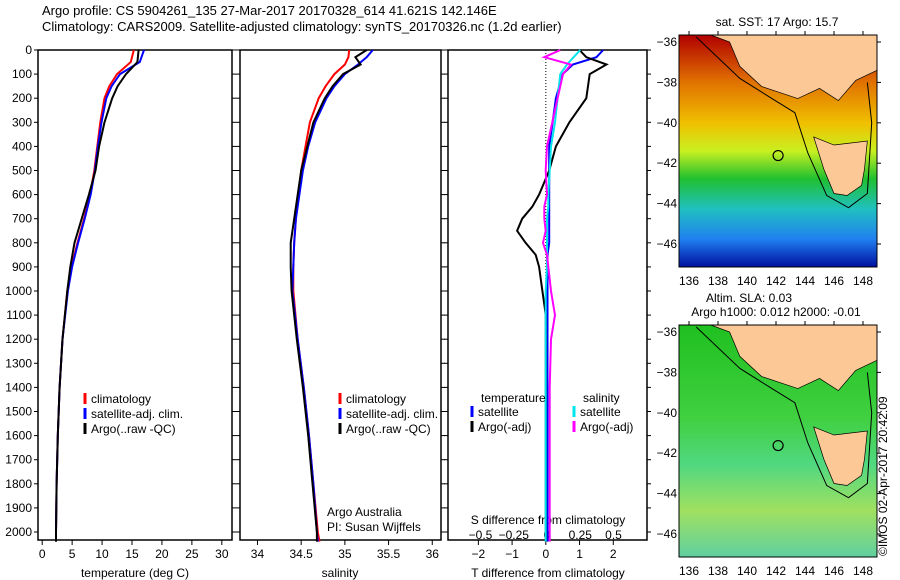 This screenshot has width=900, height=580. What do you see at coordinates (392, 414) in the screenshot?
I see `salinity-legend-label: satellite-adj. clim.` at bounding box center [392, 414].